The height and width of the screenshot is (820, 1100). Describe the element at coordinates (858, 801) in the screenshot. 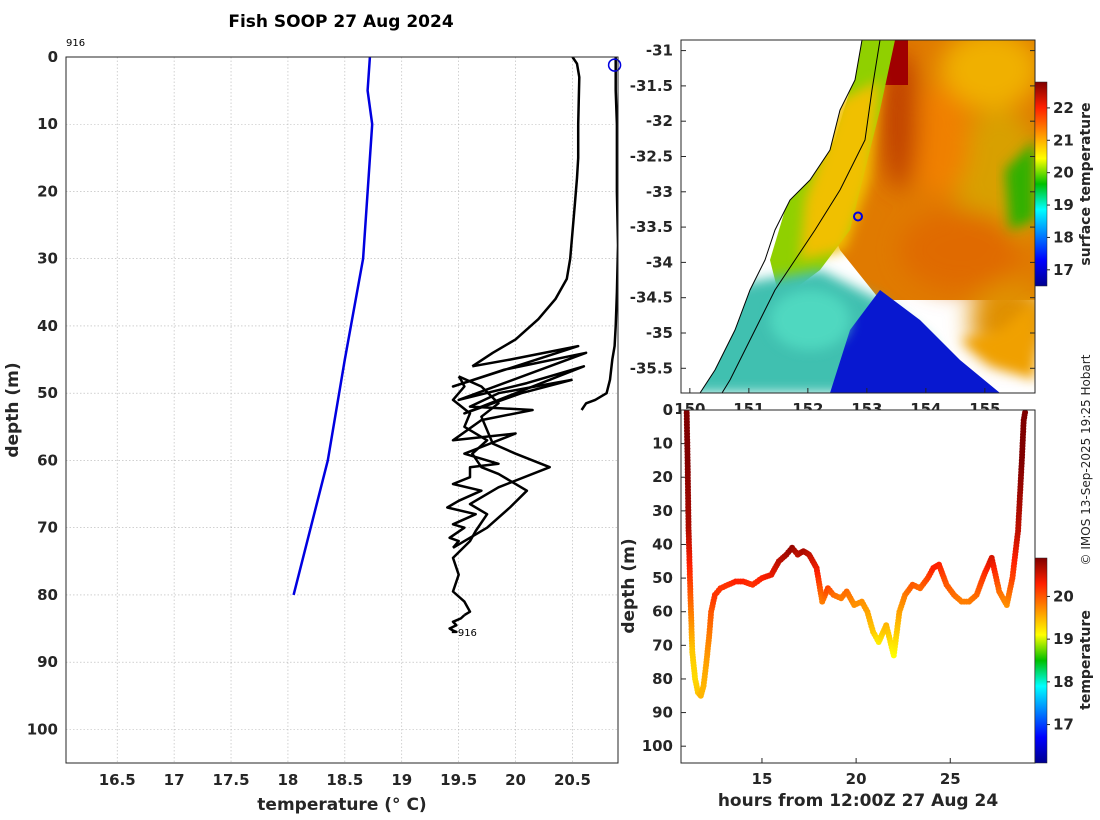

I see `depth-time-x-label: hours from 12:00Z 27 Aug 24` at that location.